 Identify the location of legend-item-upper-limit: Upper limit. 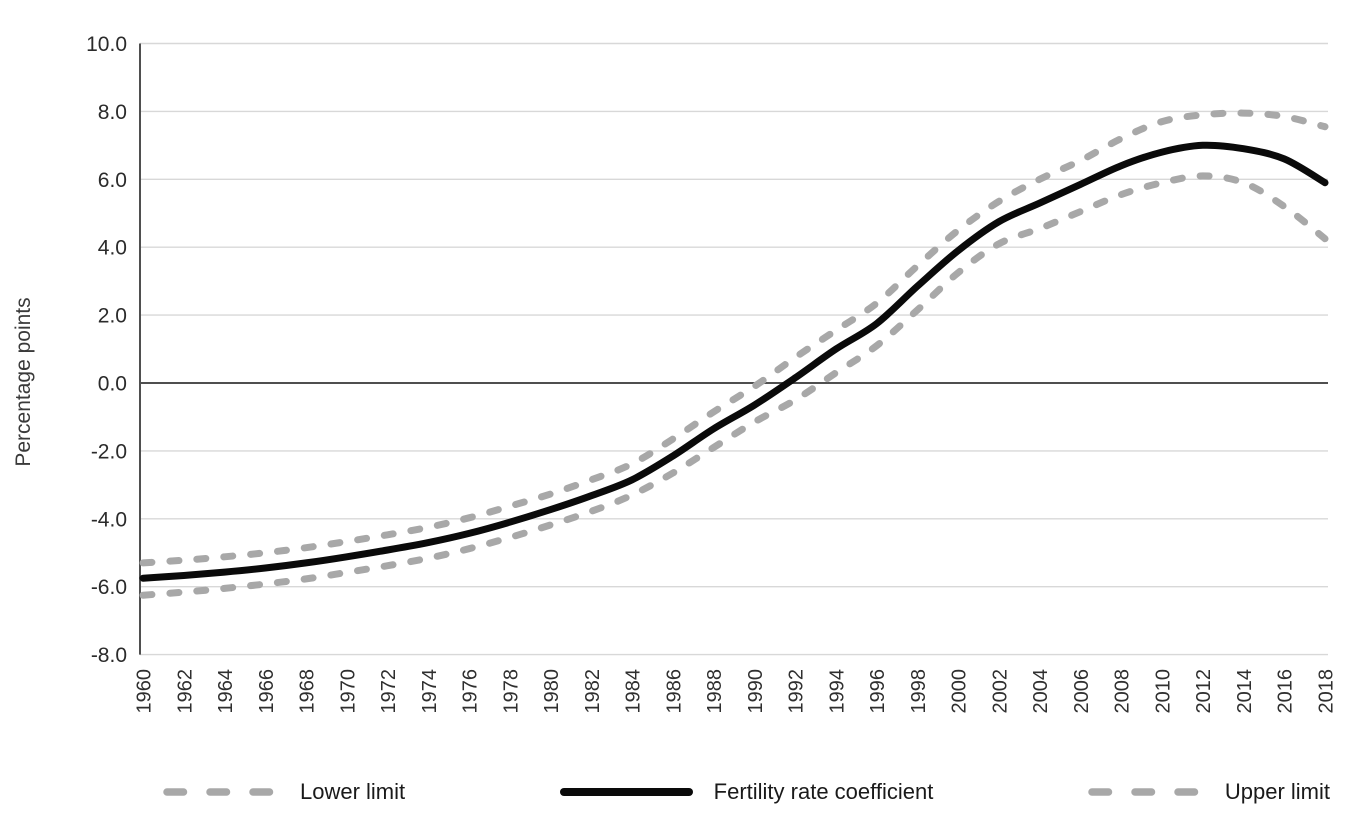
(1208, 792).